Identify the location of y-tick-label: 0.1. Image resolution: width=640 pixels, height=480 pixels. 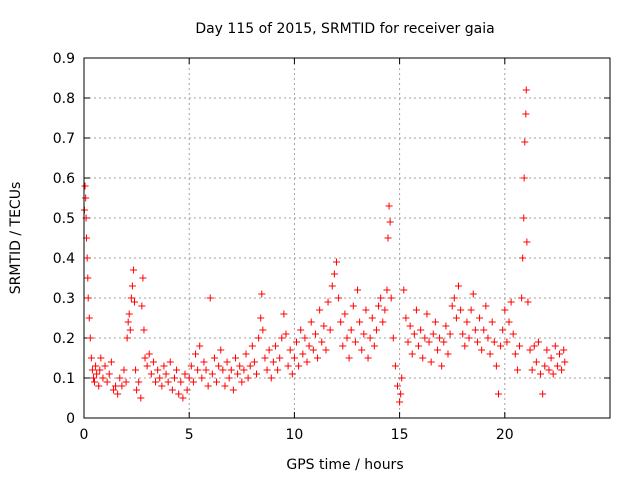
(64, 379).